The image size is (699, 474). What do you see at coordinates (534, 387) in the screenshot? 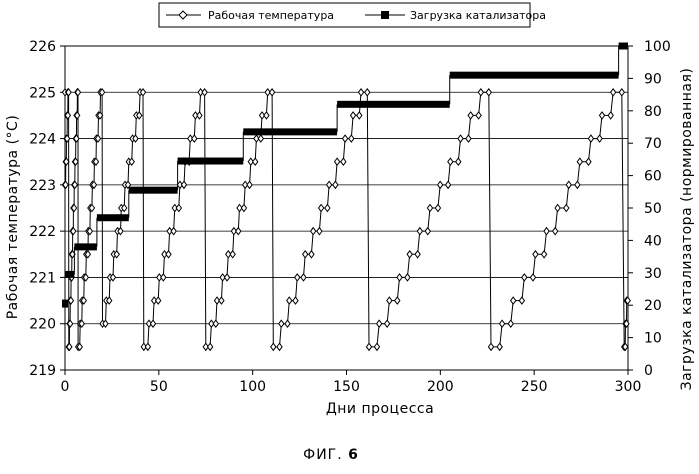
I see `x-tick-label: 250` at bounding box center [534, 387].